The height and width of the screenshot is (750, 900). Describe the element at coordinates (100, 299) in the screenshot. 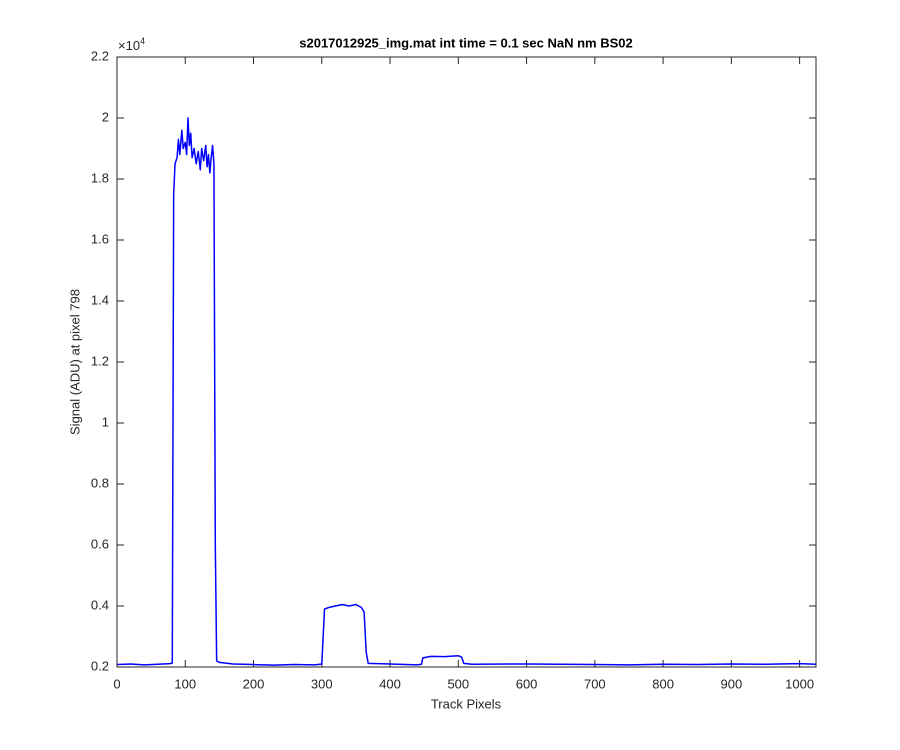

I see `y-tick-label: 1.4` at that location.